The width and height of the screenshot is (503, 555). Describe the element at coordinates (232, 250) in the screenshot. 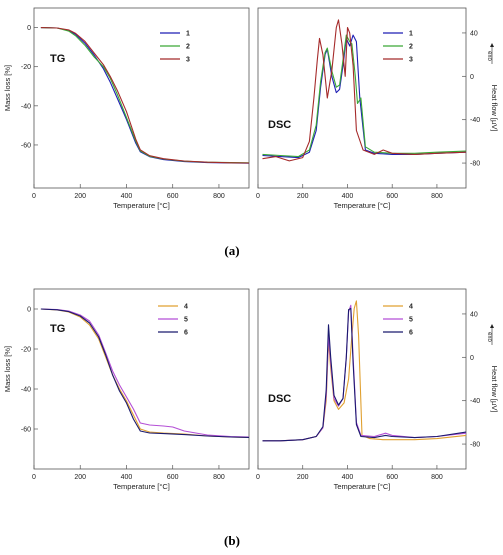

I see `caption-a: (a)` at that location.